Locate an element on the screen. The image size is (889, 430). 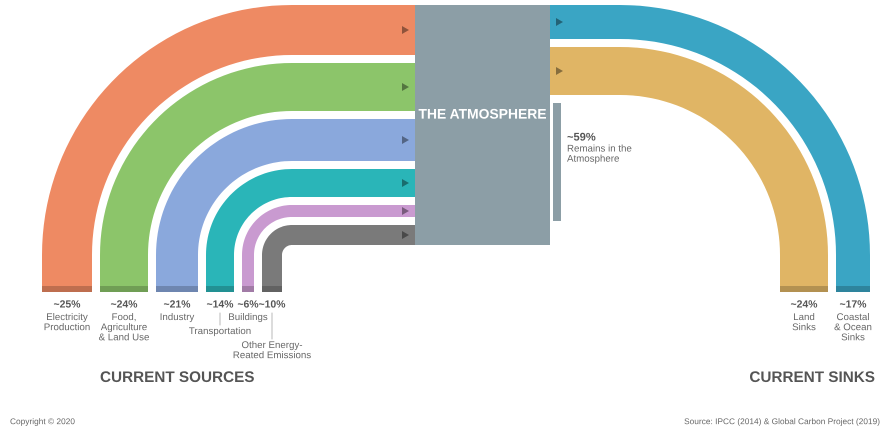
text: CURRENT SOURCES is located at coordinates (177, 376).